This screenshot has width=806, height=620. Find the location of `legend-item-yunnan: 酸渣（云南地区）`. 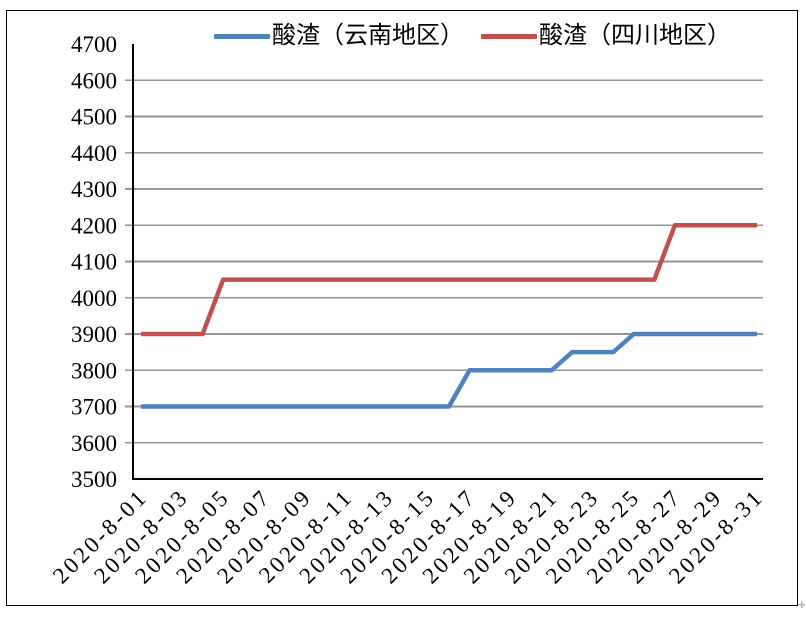

legend-item-yunnan: 酸渣（云南地区） is located at coordinates (339, 36).